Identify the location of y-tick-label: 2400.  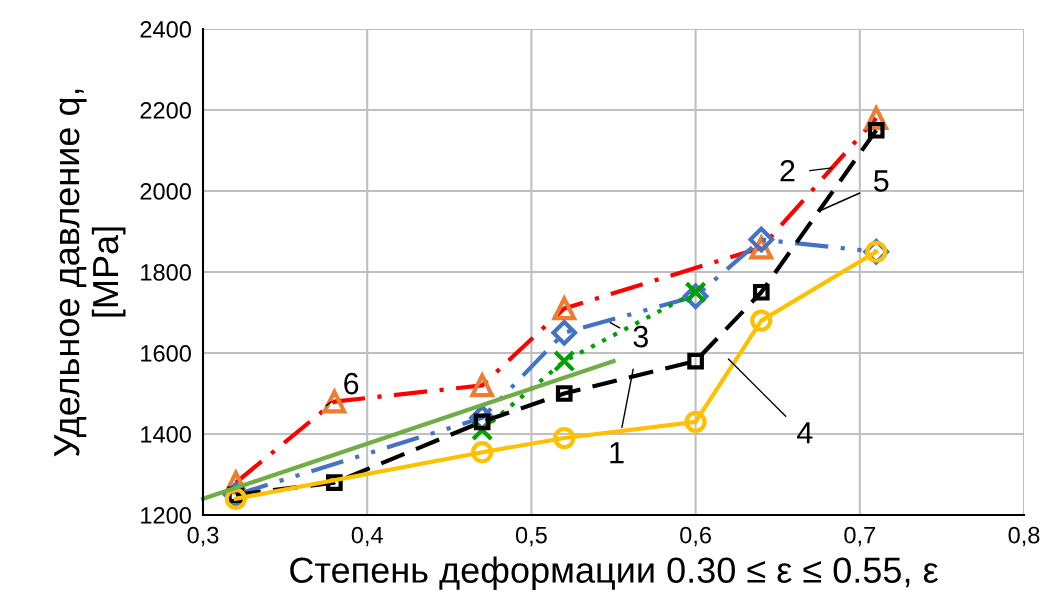
(165, 29).